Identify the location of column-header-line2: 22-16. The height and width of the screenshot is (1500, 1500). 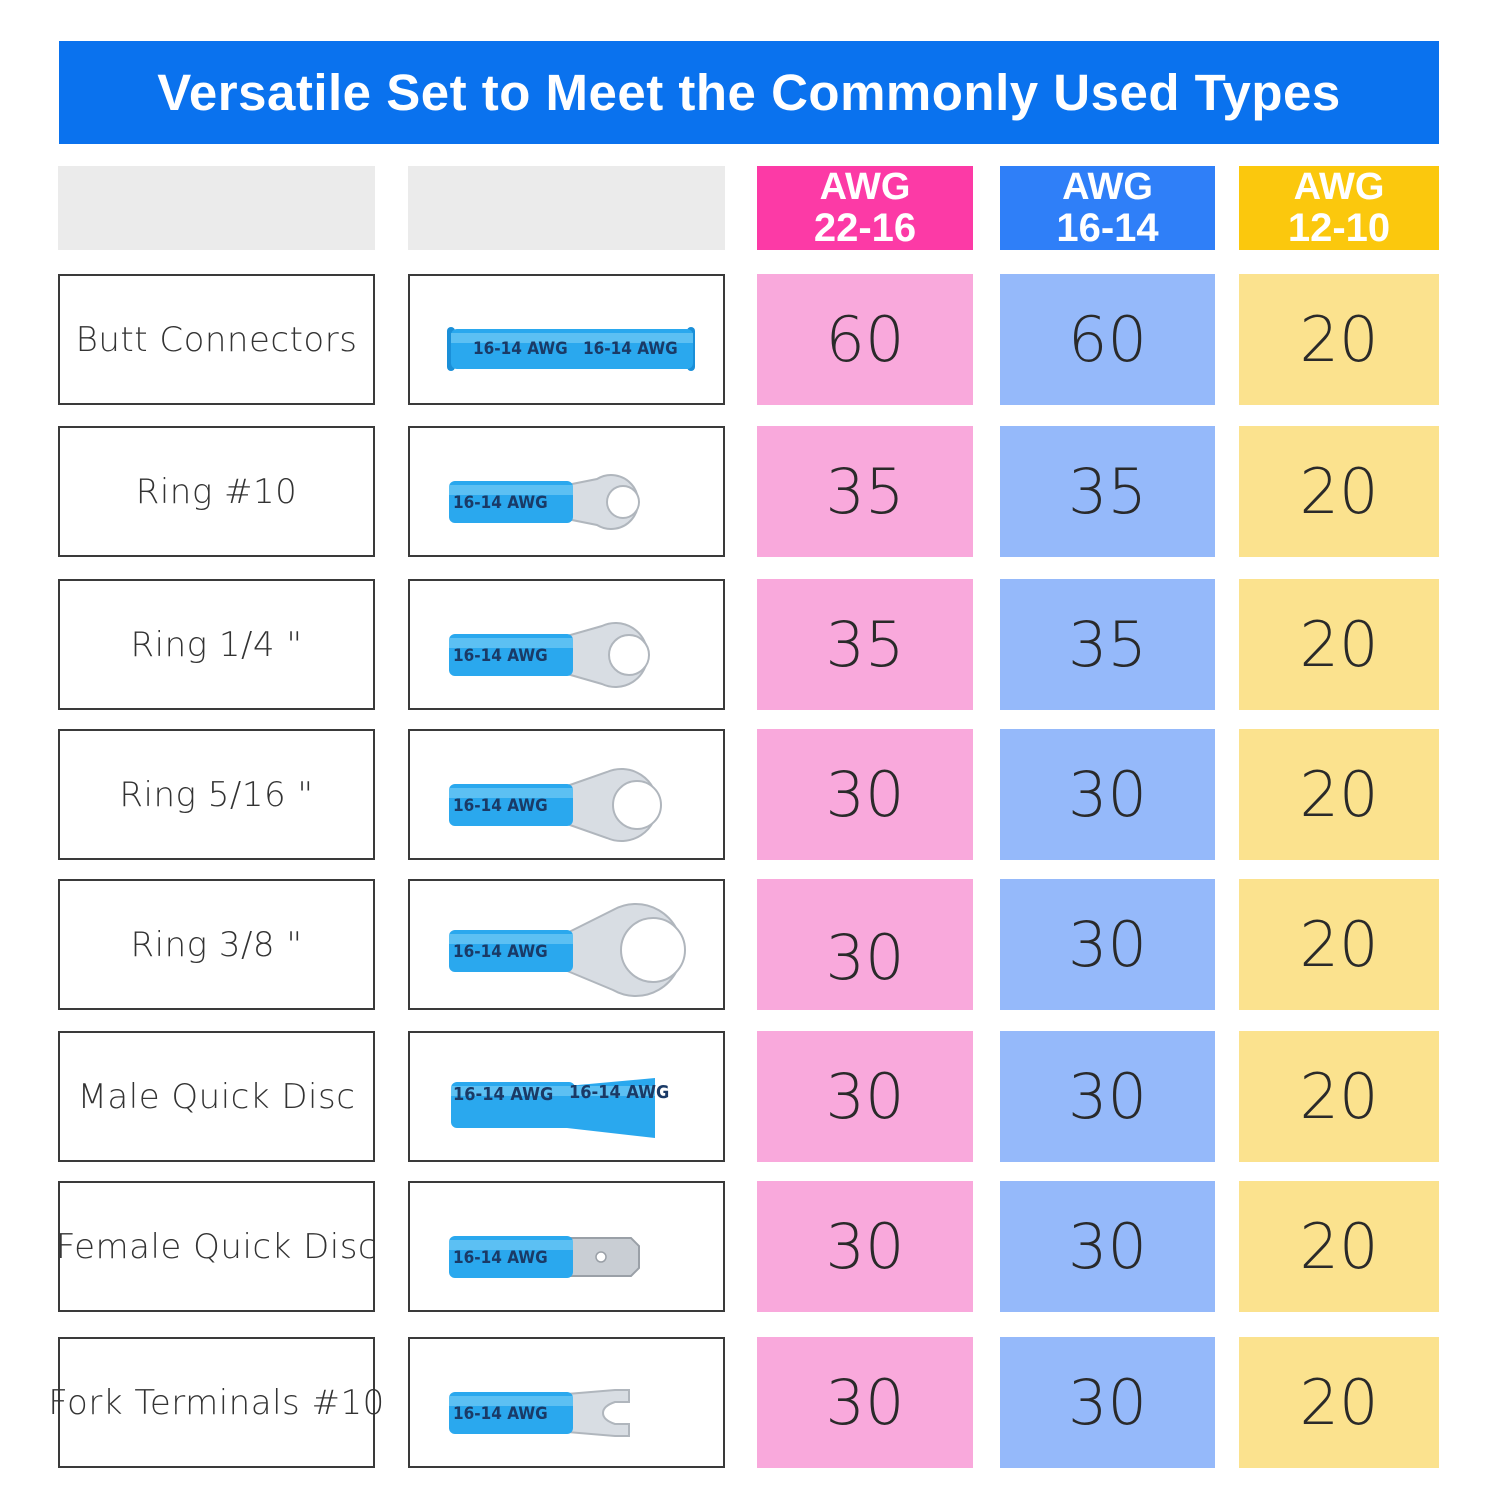
(865, 228).